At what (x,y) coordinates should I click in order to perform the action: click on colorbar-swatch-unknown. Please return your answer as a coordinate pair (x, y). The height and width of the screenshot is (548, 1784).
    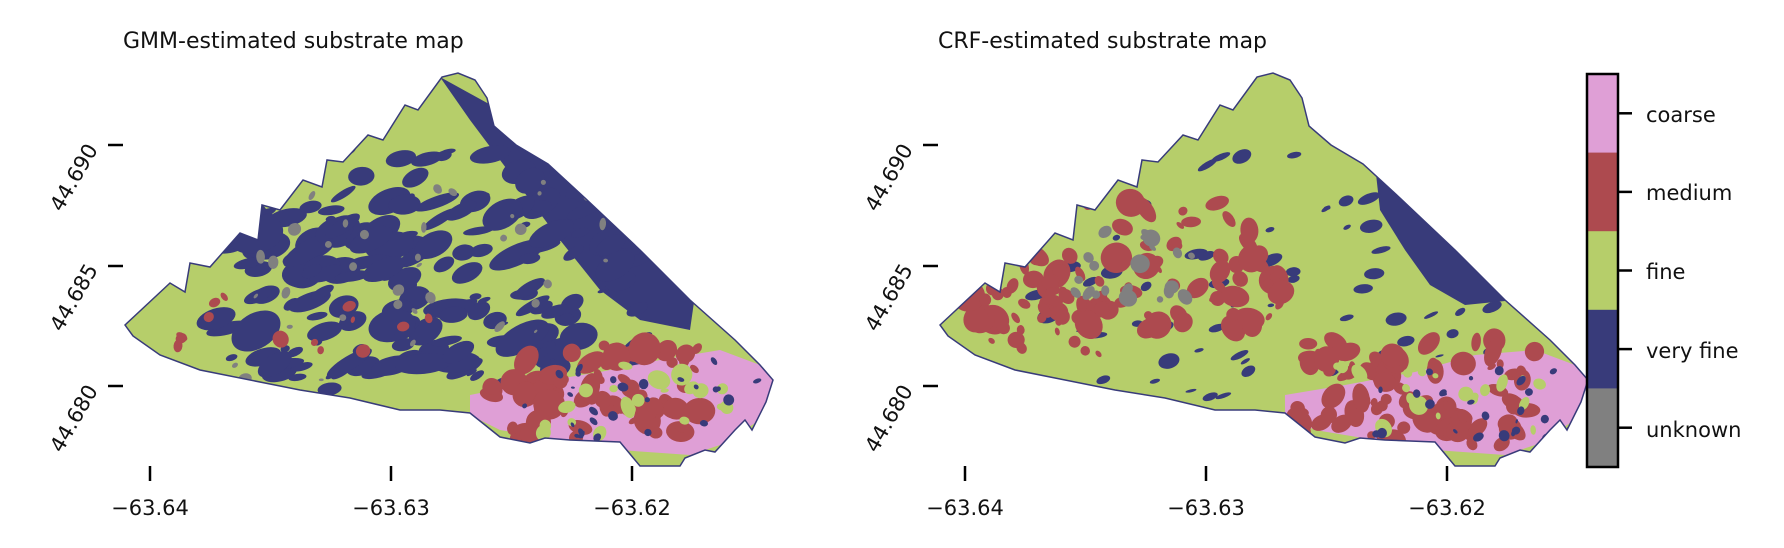
    Looking at the image, I should click on (1602, 428).